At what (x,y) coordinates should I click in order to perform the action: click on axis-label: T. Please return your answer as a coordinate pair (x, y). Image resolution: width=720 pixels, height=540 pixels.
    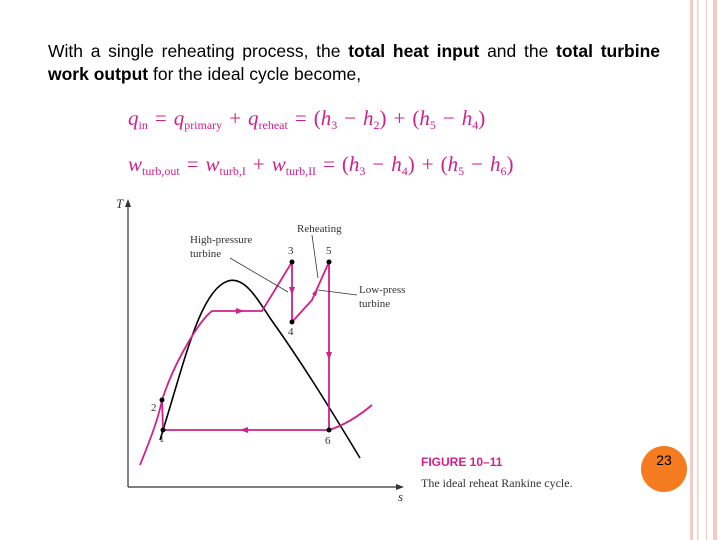
    Looking at the image, I should click on (120, 203).